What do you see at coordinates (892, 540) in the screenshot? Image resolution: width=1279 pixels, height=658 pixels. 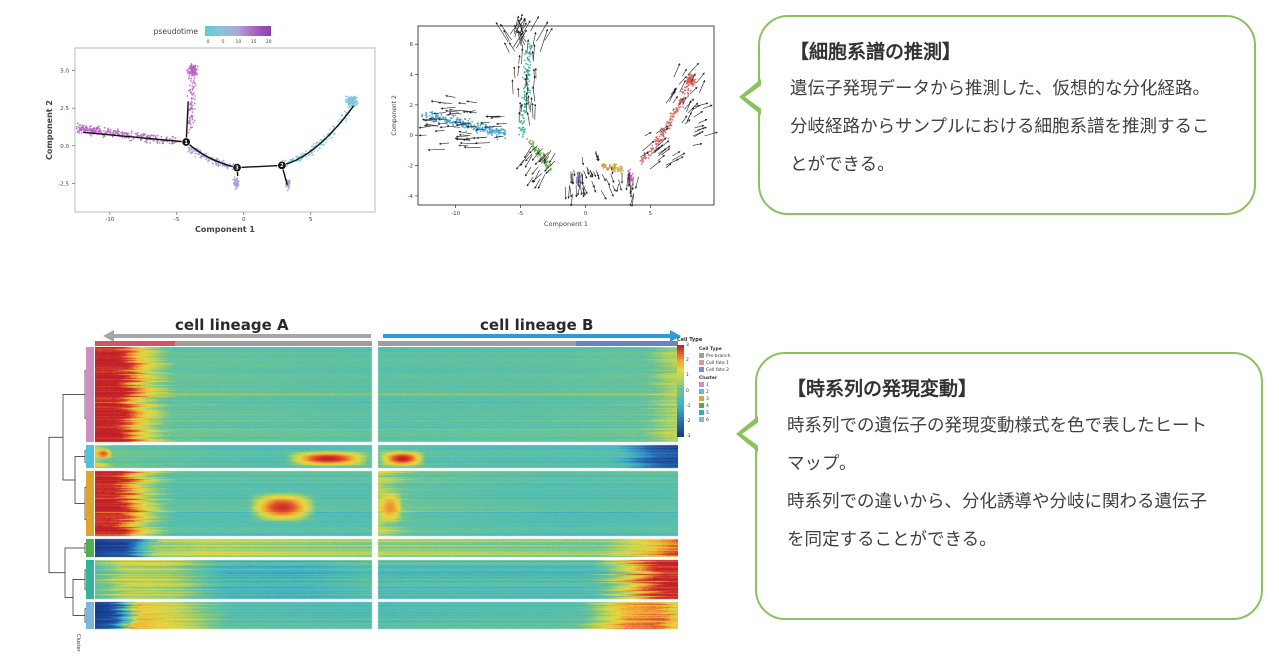 I see `callout-line: を同定することができる。` at bounding box center [892, 540].